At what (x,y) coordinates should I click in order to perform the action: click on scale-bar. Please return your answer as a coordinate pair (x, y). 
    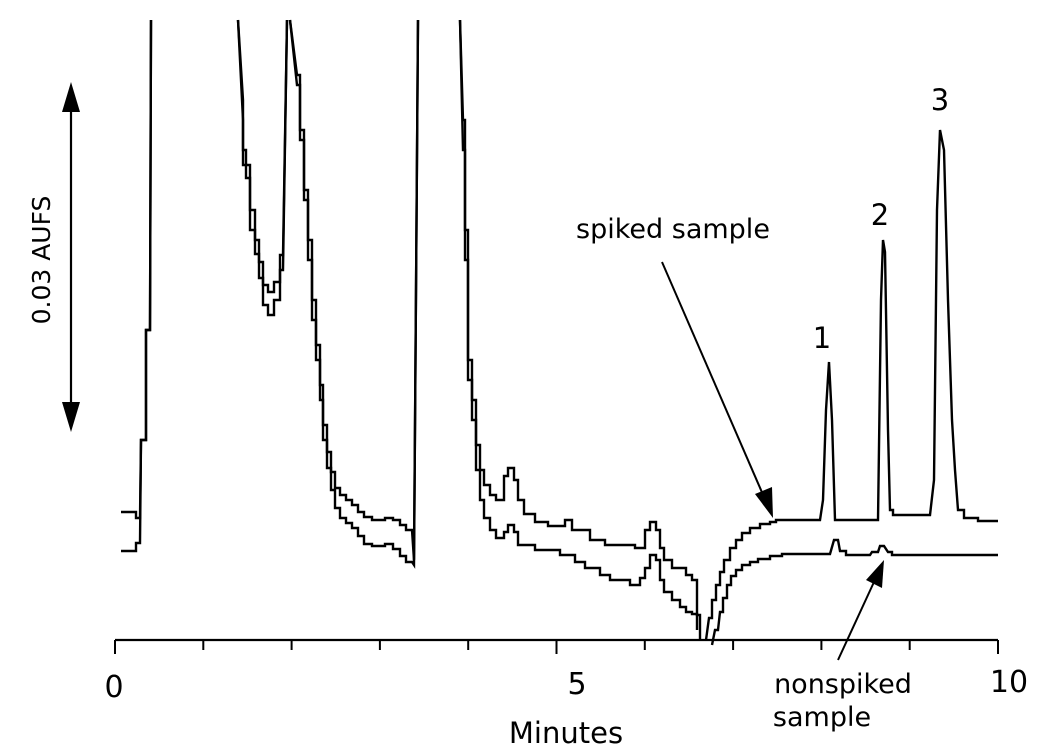
    Looking at the image, I should click on (71, 257).